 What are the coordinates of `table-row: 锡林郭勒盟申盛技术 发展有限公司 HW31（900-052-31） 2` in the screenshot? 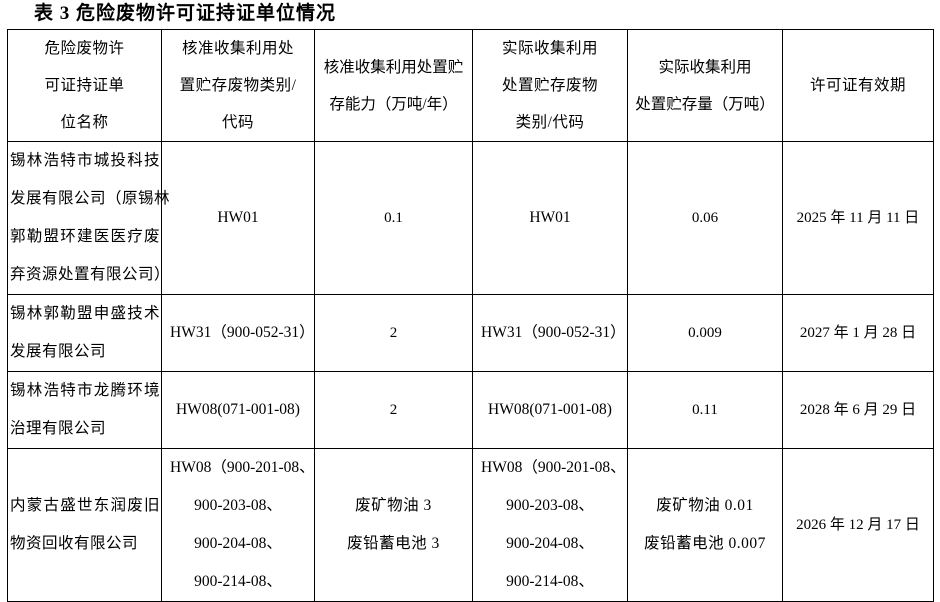 It's located at (470, 333).